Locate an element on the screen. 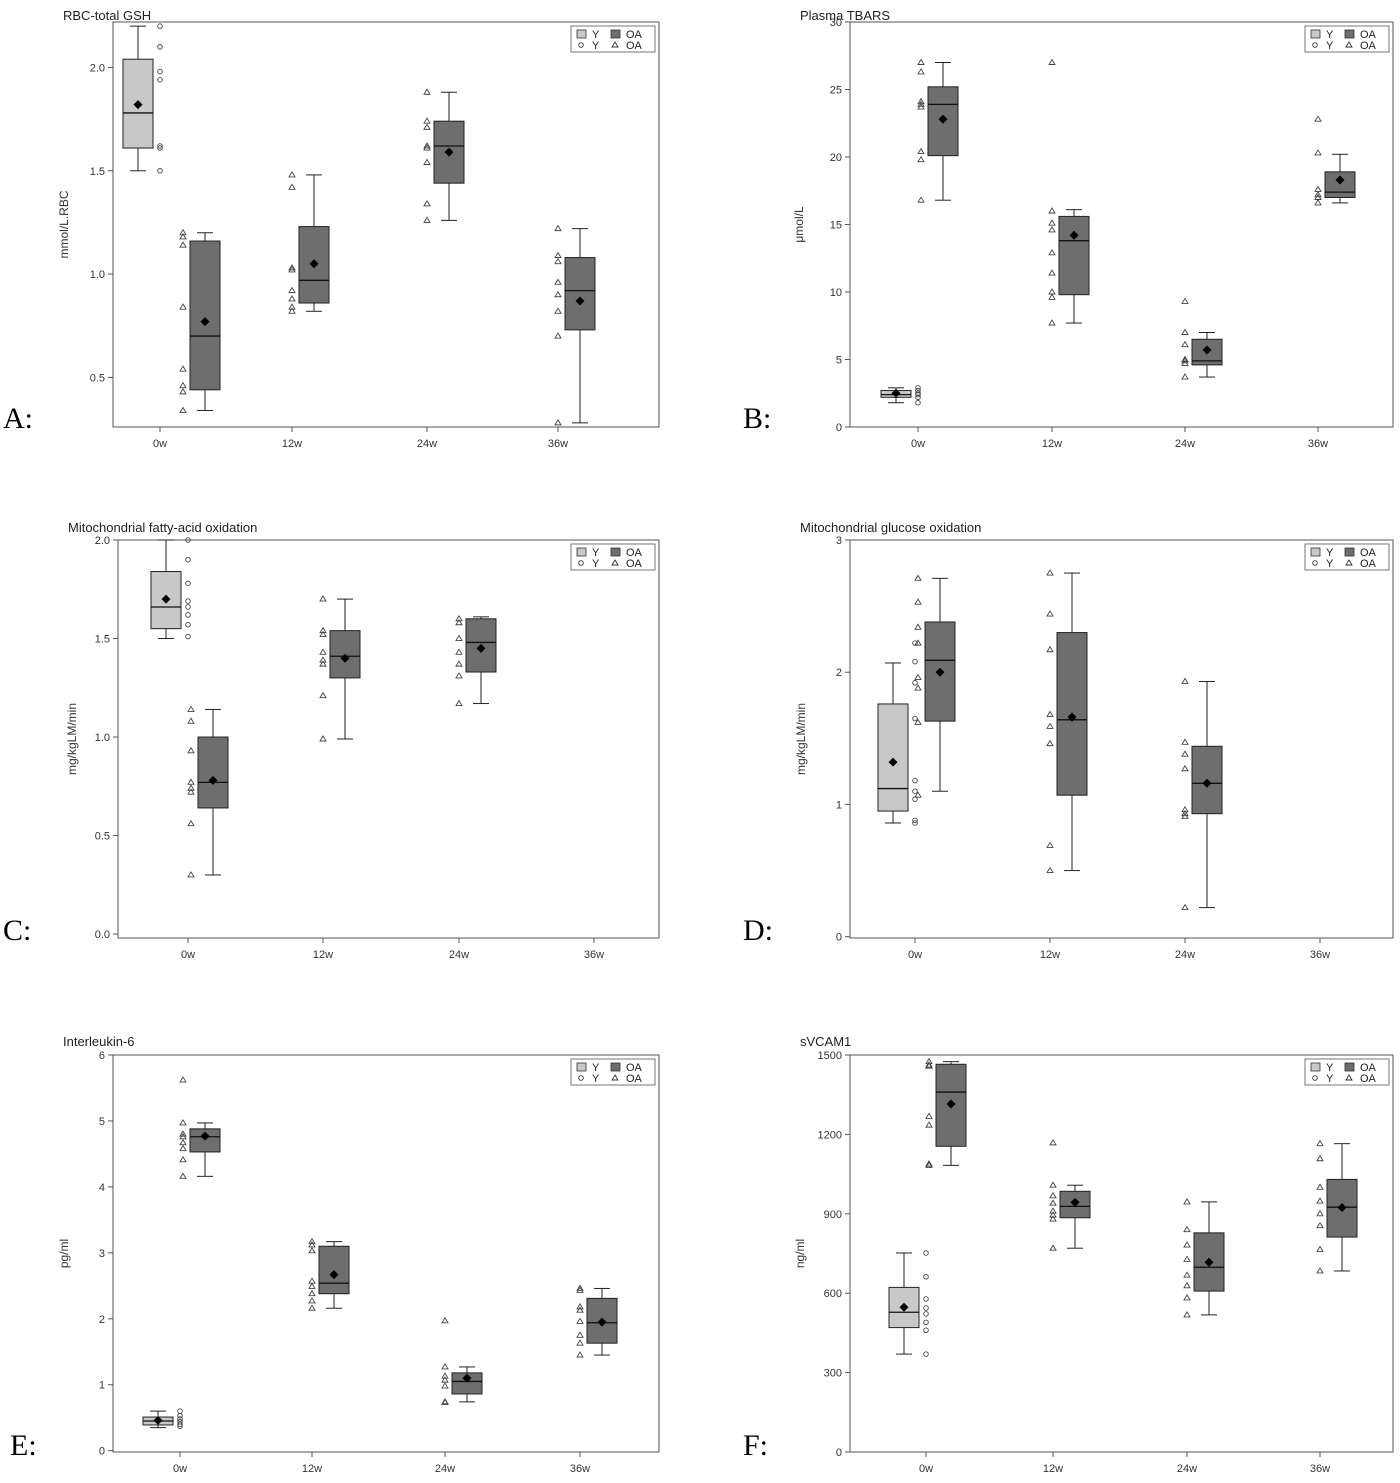 This screenshot has height=1483, width=1400. panel-label: D: is located at coordinates (758, 930).